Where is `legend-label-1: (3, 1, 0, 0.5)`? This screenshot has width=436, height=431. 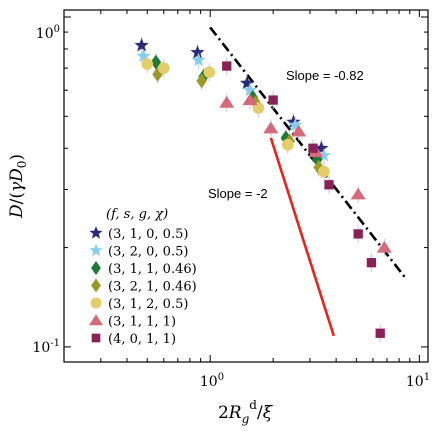 legend-label-1: (3, 1, 0, 0.5) is located at coordinates (148, 234).